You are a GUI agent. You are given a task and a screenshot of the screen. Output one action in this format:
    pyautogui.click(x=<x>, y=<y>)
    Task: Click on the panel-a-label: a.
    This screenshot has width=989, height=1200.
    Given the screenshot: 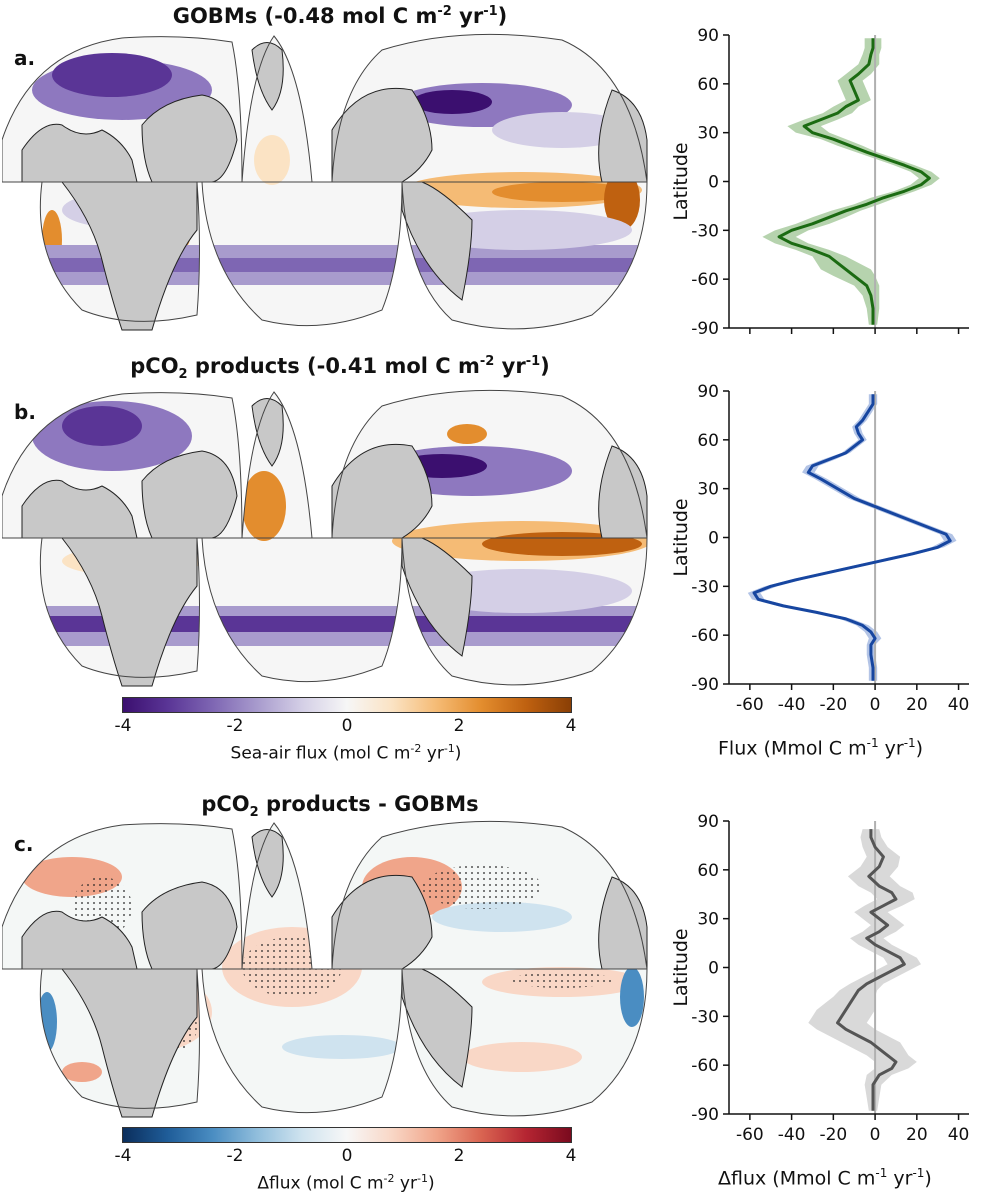 What is the action you would take?
    pyautogui.click(x=25, y=58)
    